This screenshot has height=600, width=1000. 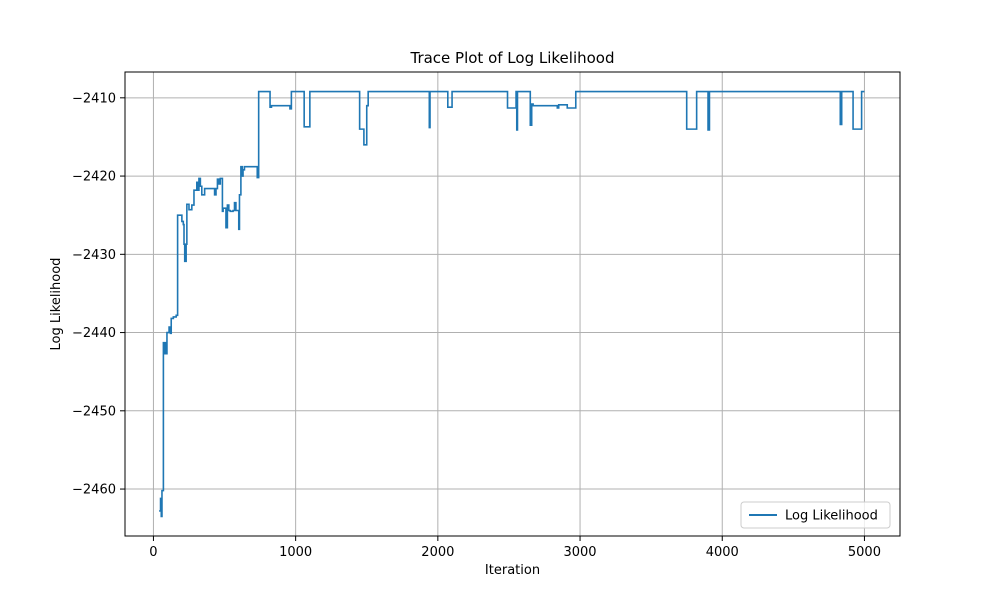 What do you see at coordinates (722, 552) in the screenshot?
I see `x-tick-label: 4000` at bounding box center [722, 552].